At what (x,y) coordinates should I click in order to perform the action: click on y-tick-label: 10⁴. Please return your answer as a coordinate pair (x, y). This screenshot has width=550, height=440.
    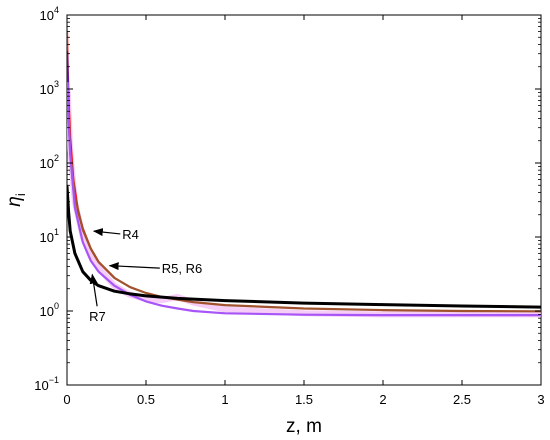
    Looking at the image, I should click on (49, 14).